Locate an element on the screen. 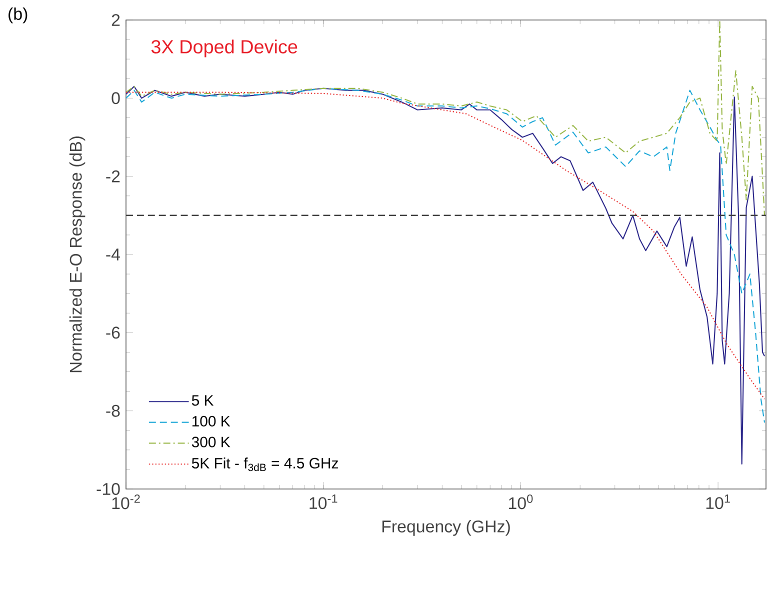 The height and width of the screenshot is (592, 770). y-tick-label: -10 is located at coordinates (108, 489).